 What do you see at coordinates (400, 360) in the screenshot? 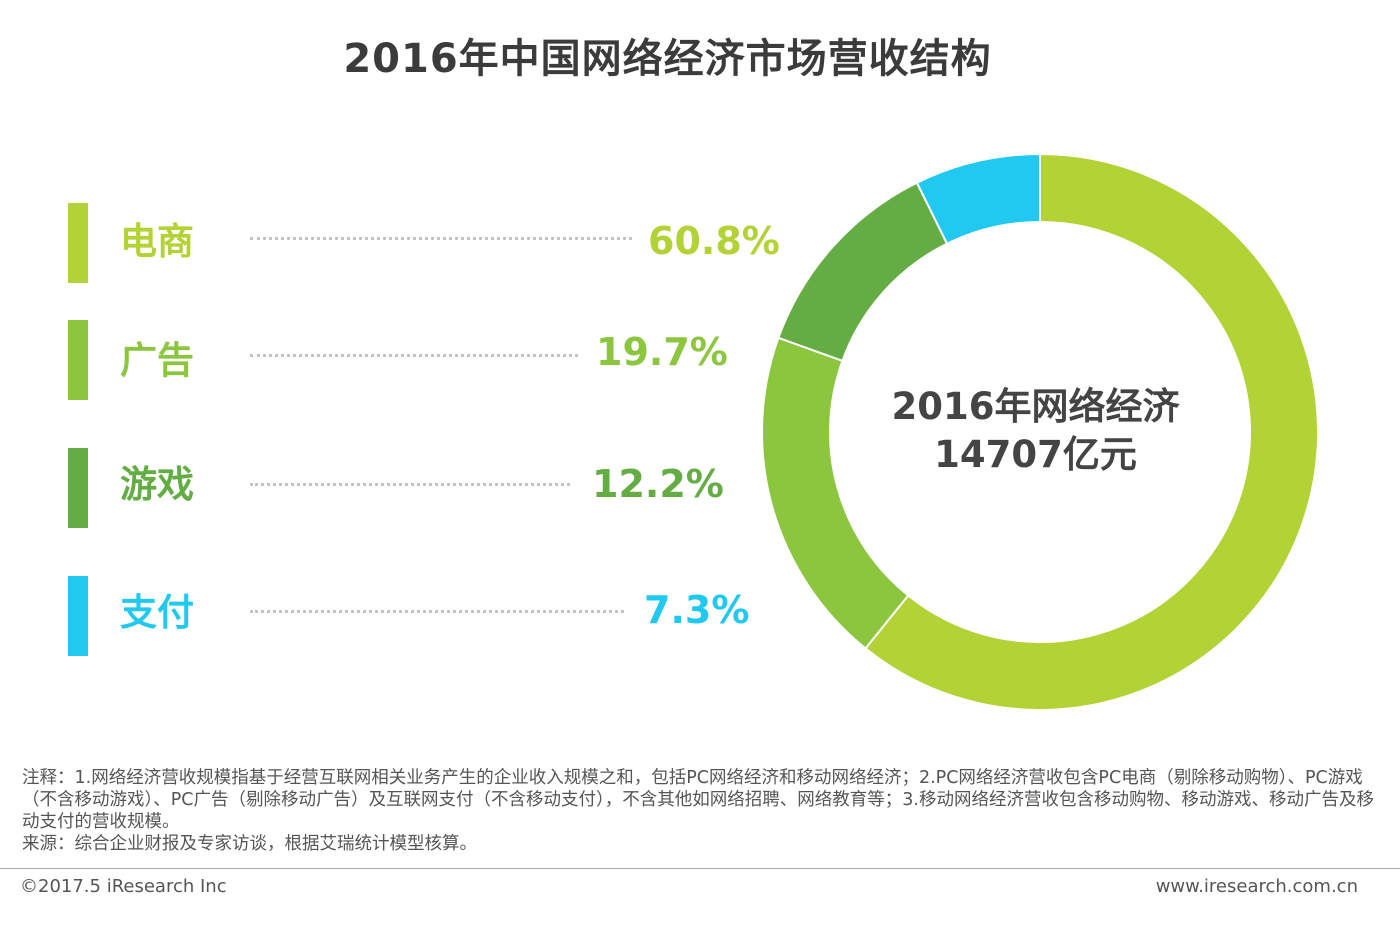
I see `legend-row-advertising: 广告 19.7%` at bounding box center [400, 360].